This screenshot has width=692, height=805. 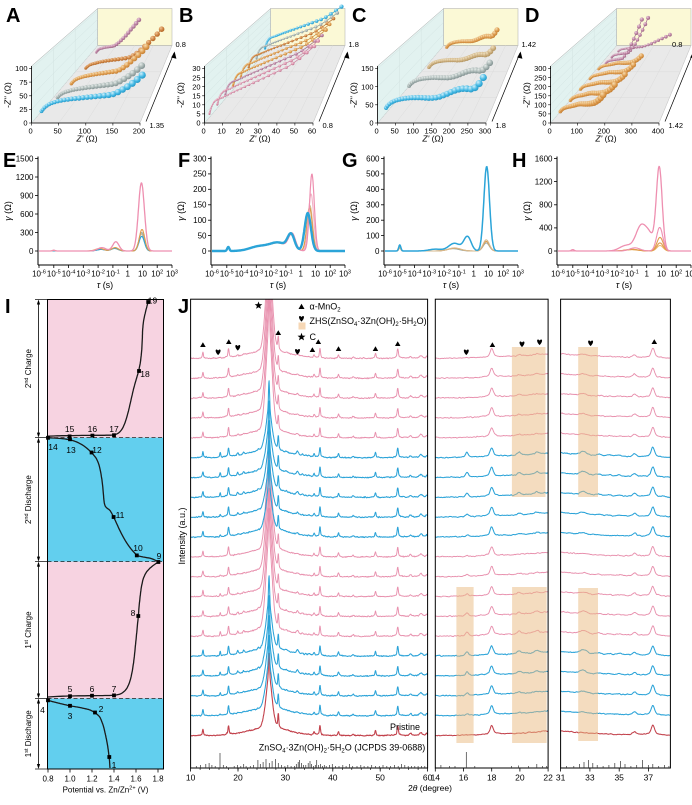 What do you see at coordinates (276, 131) in the screenshot?
I see `svg-text: 40` at bounding box center [276, 131].